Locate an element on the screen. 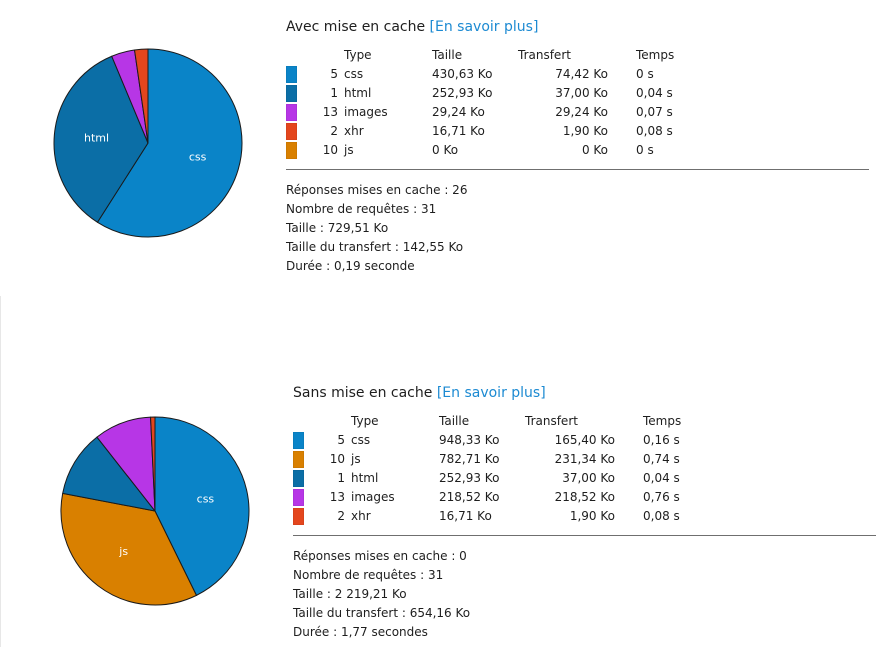 The height and width of the screenshot is (647, 888). row-transfer: 165,40 Ko is located at coordinates (584, 440).